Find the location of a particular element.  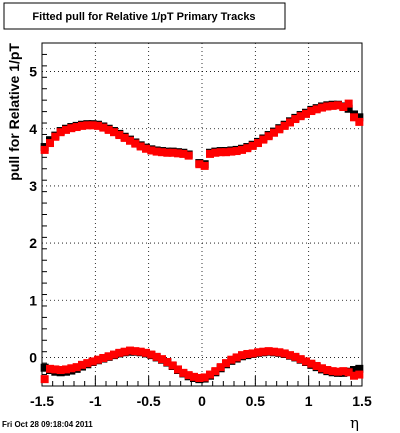

y-tick-label: 4 is located at coordinates (33, 129).